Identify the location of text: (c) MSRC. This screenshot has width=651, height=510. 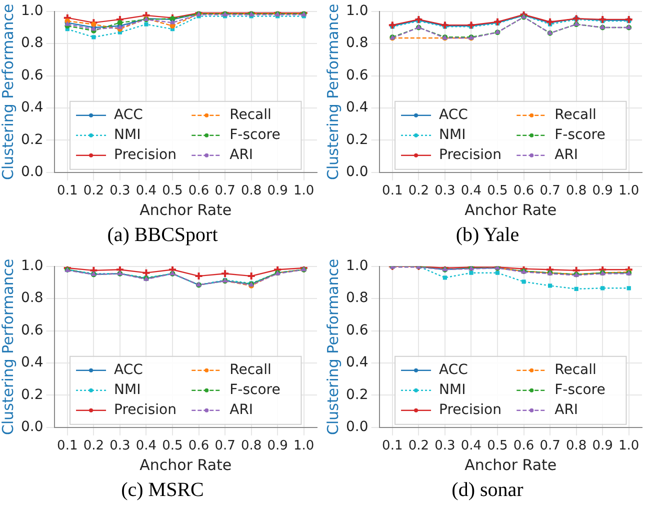
(162, 490).